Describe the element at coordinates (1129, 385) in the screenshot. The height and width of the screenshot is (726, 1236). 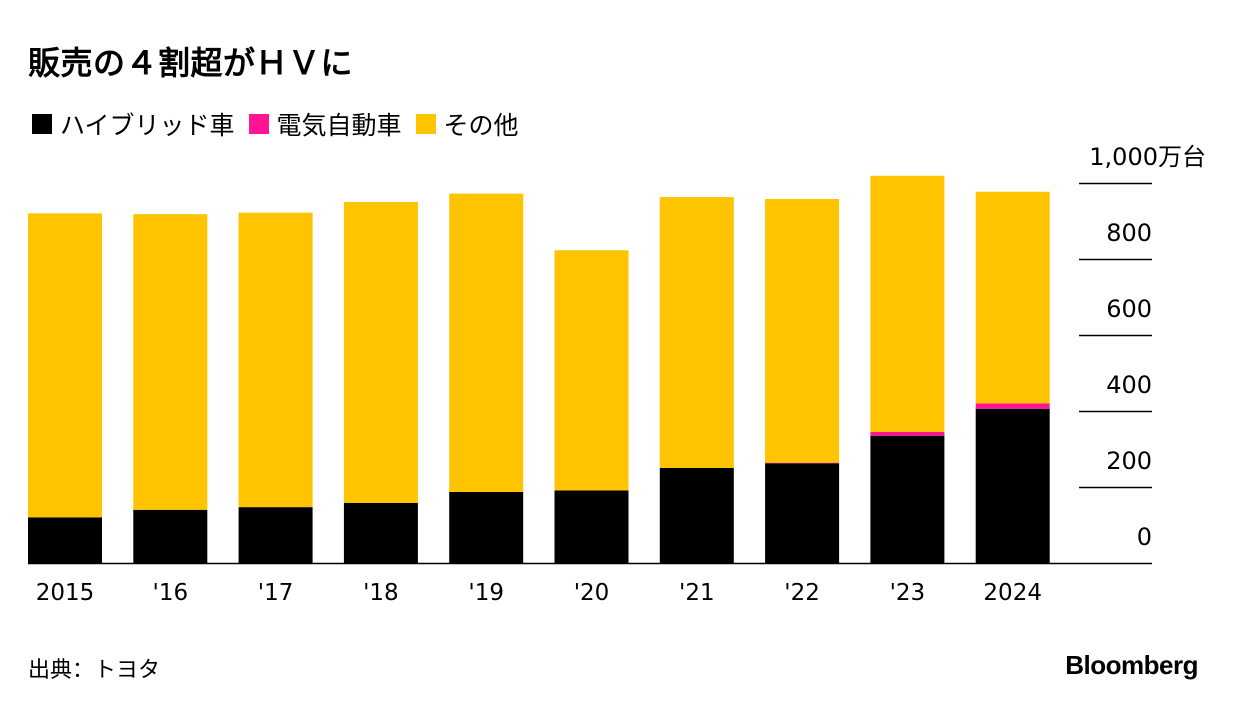
I see `y-tick-label-2: 400` at that location.